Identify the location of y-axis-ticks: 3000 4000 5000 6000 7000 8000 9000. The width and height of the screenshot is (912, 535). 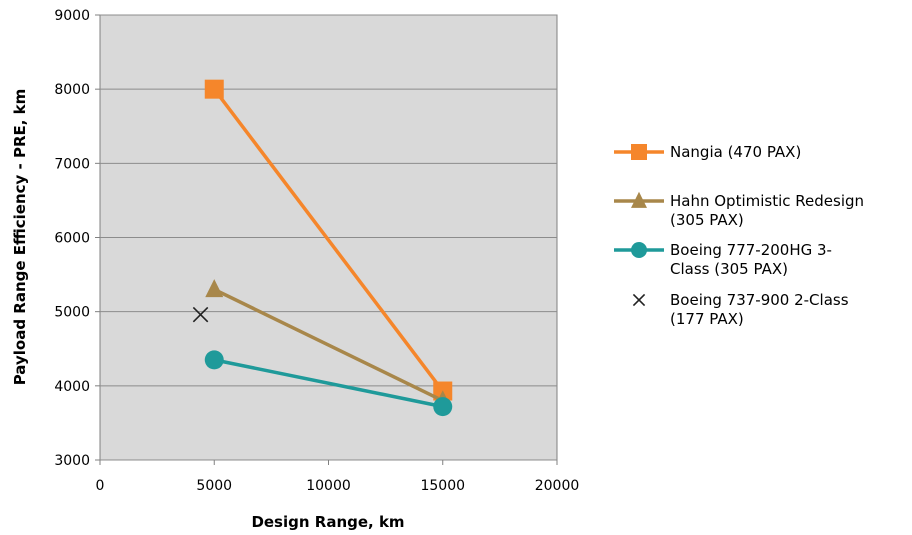
(77, 238).